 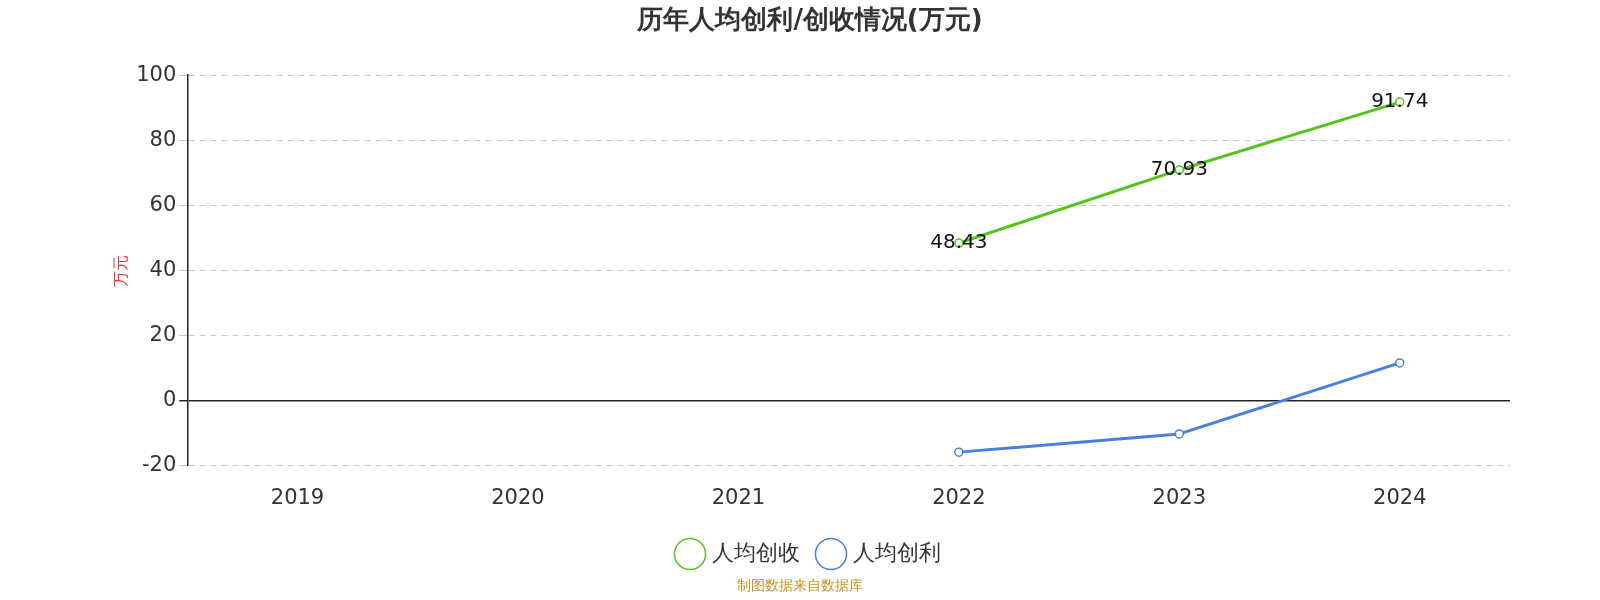 What do you see at coordinates (297, 496) in the screenshot?
I see `x-tick-label: 2019` at bounding box center [297, 496].